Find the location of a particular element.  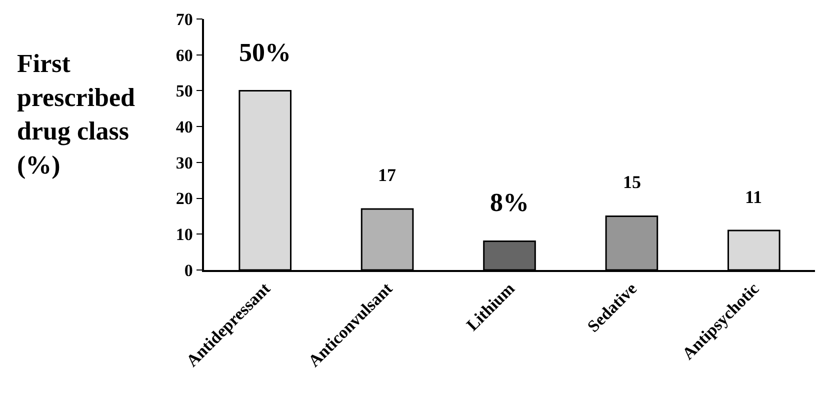

y-tick-label: 40 is located at coordinates (184, 127).